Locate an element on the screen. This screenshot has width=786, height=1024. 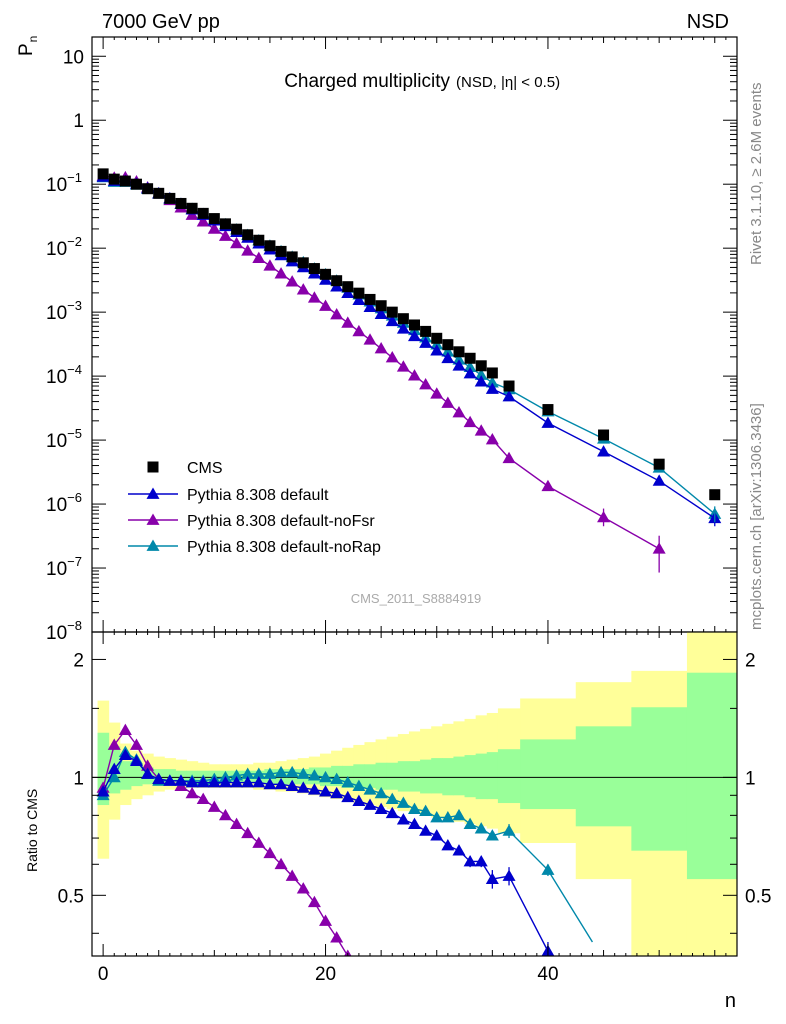
main-title-suffix: (NSD, |η| < 0.5) is located at coordinates (508, 82).